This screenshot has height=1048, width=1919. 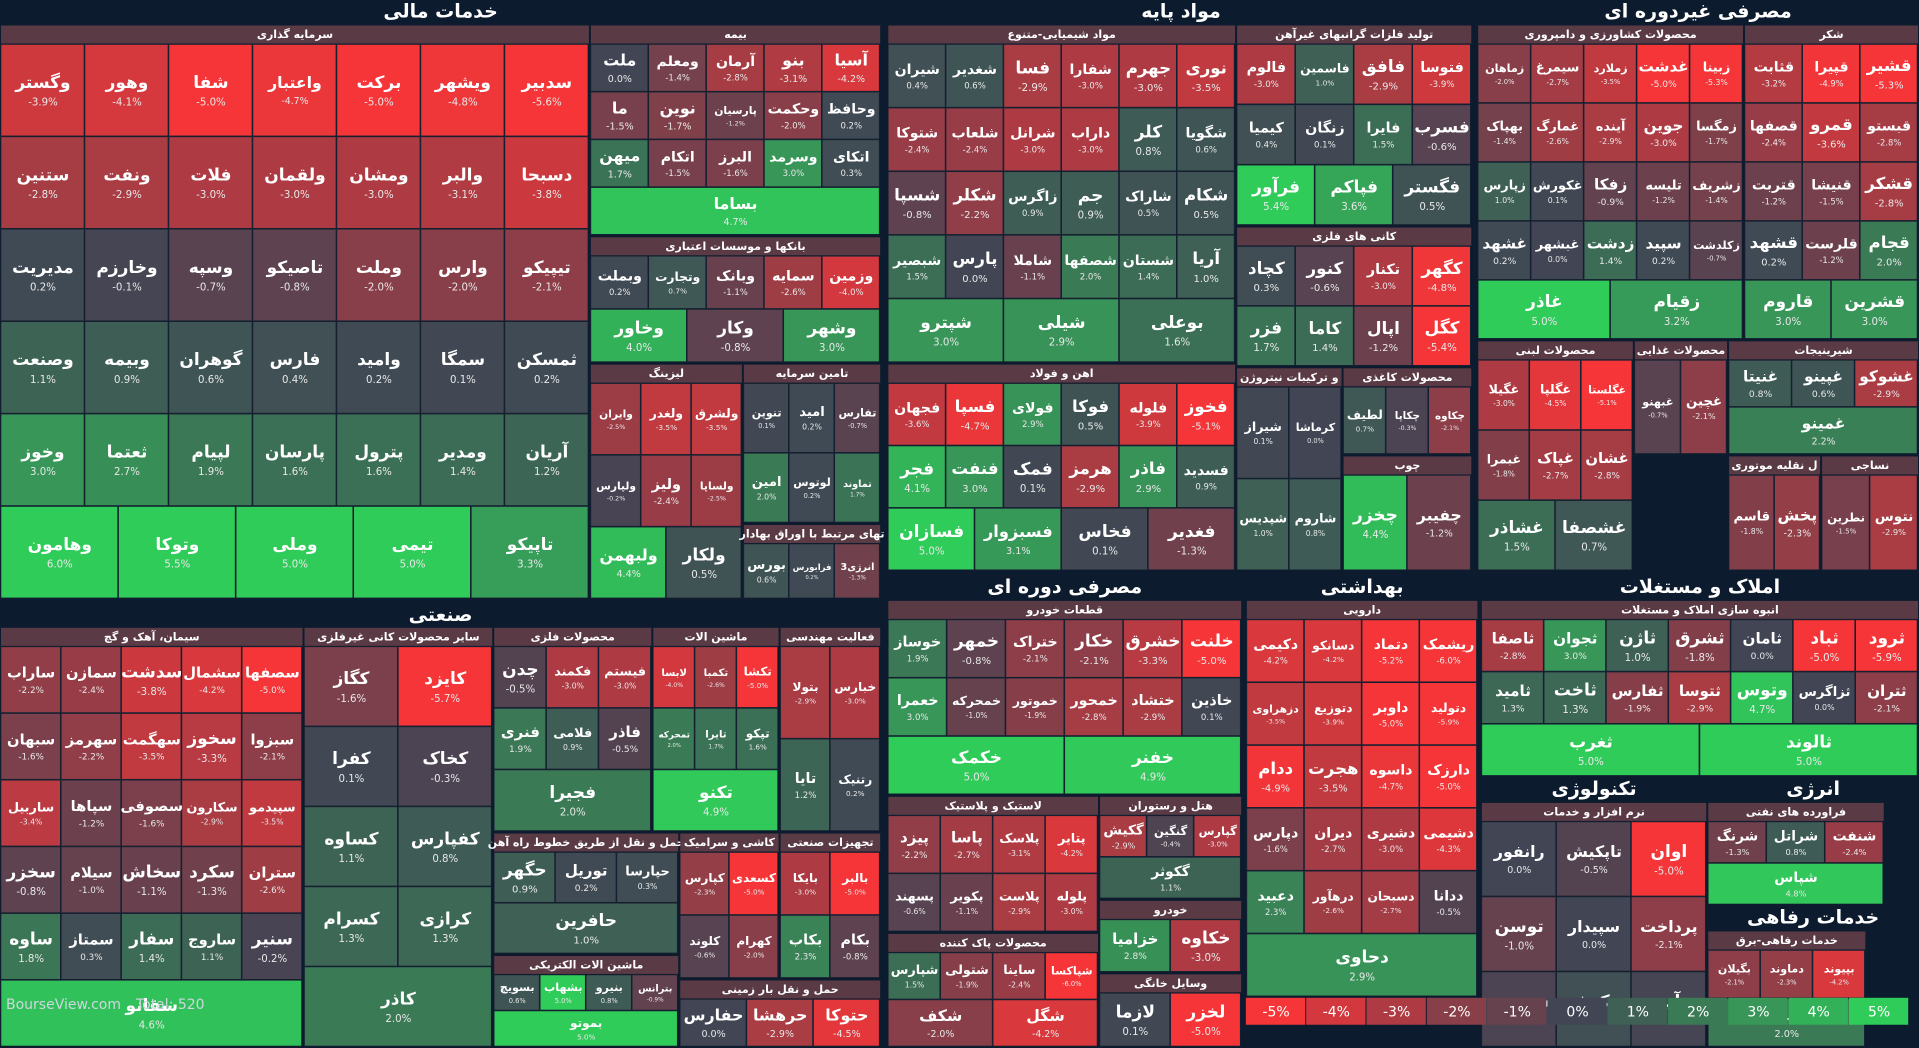 I want to click on stock-name: پاسا, so click(x=967, y=838).